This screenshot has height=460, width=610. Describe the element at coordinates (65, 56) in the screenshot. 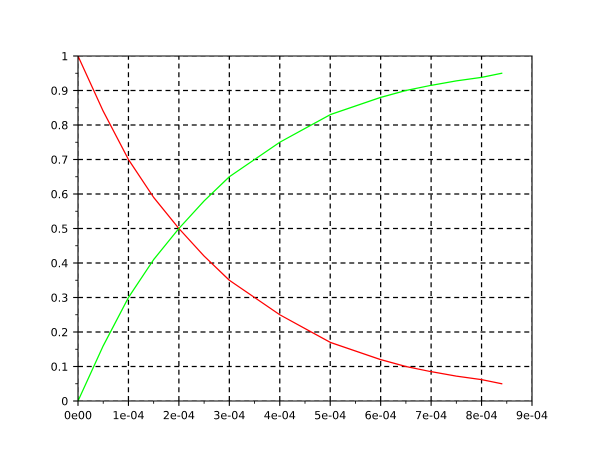

I see `y-tick-label: 1` at that location.